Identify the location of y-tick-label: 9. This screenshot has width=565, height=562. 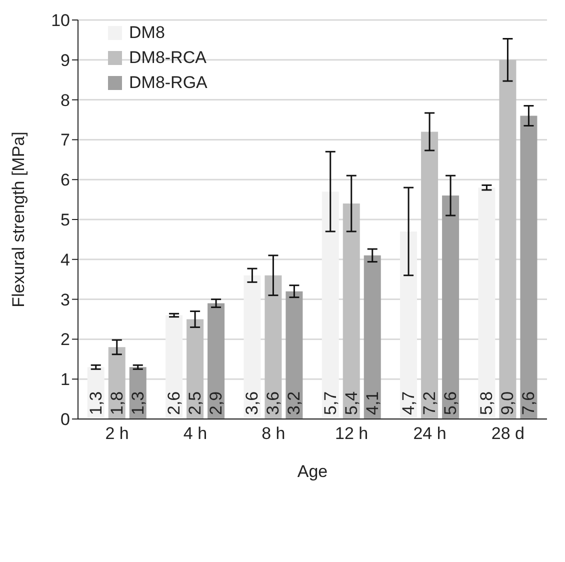
(65, 60).